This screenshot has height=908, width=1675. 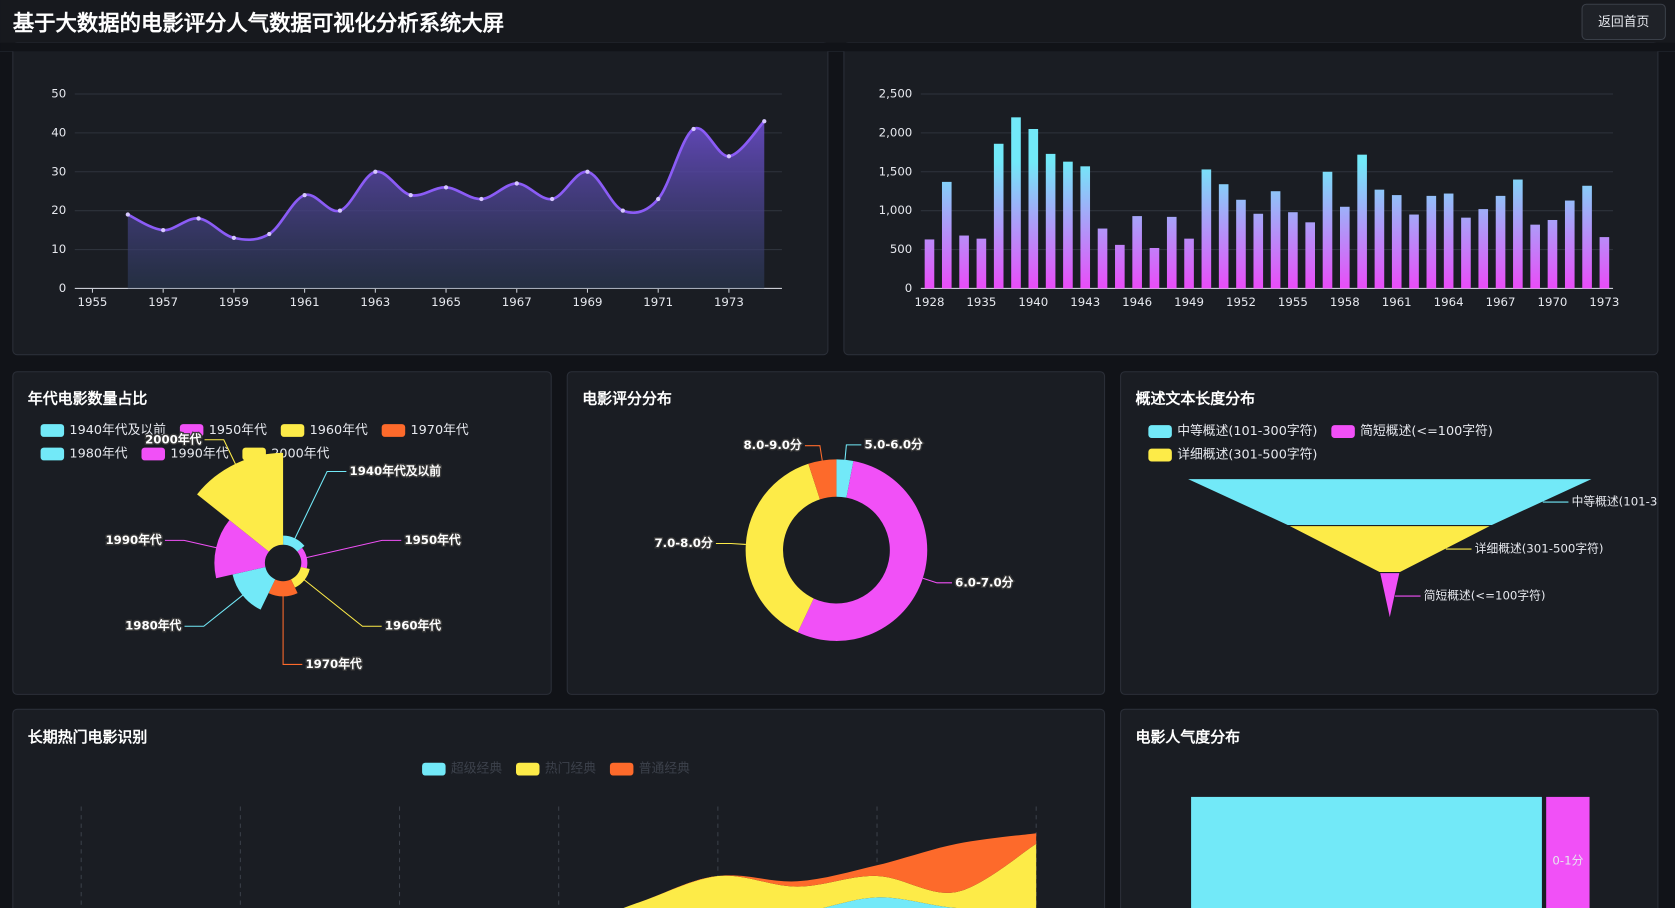 What do you see at coordinates (58, 249) in the screenshot?
I see `y-tick-label: 10` at bounding box center [58, 249].